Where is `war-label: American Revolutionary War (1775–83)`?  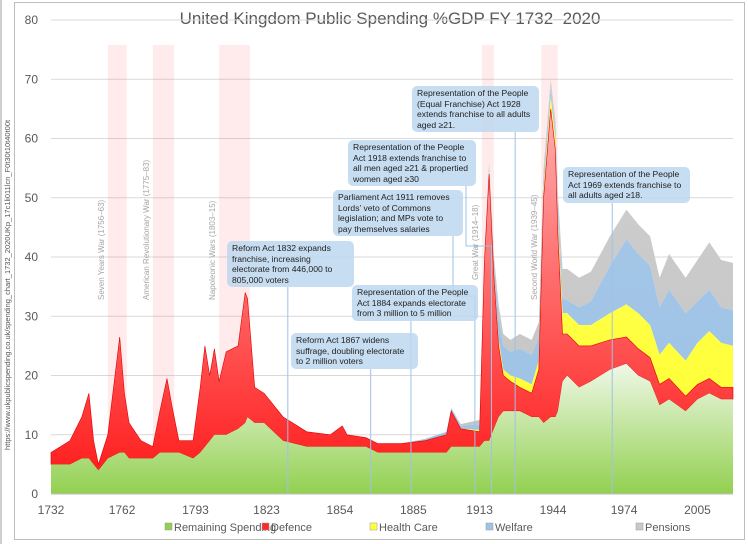 war-label: American Revolutionary War (1775–83) is located at coordinates (146, 229).